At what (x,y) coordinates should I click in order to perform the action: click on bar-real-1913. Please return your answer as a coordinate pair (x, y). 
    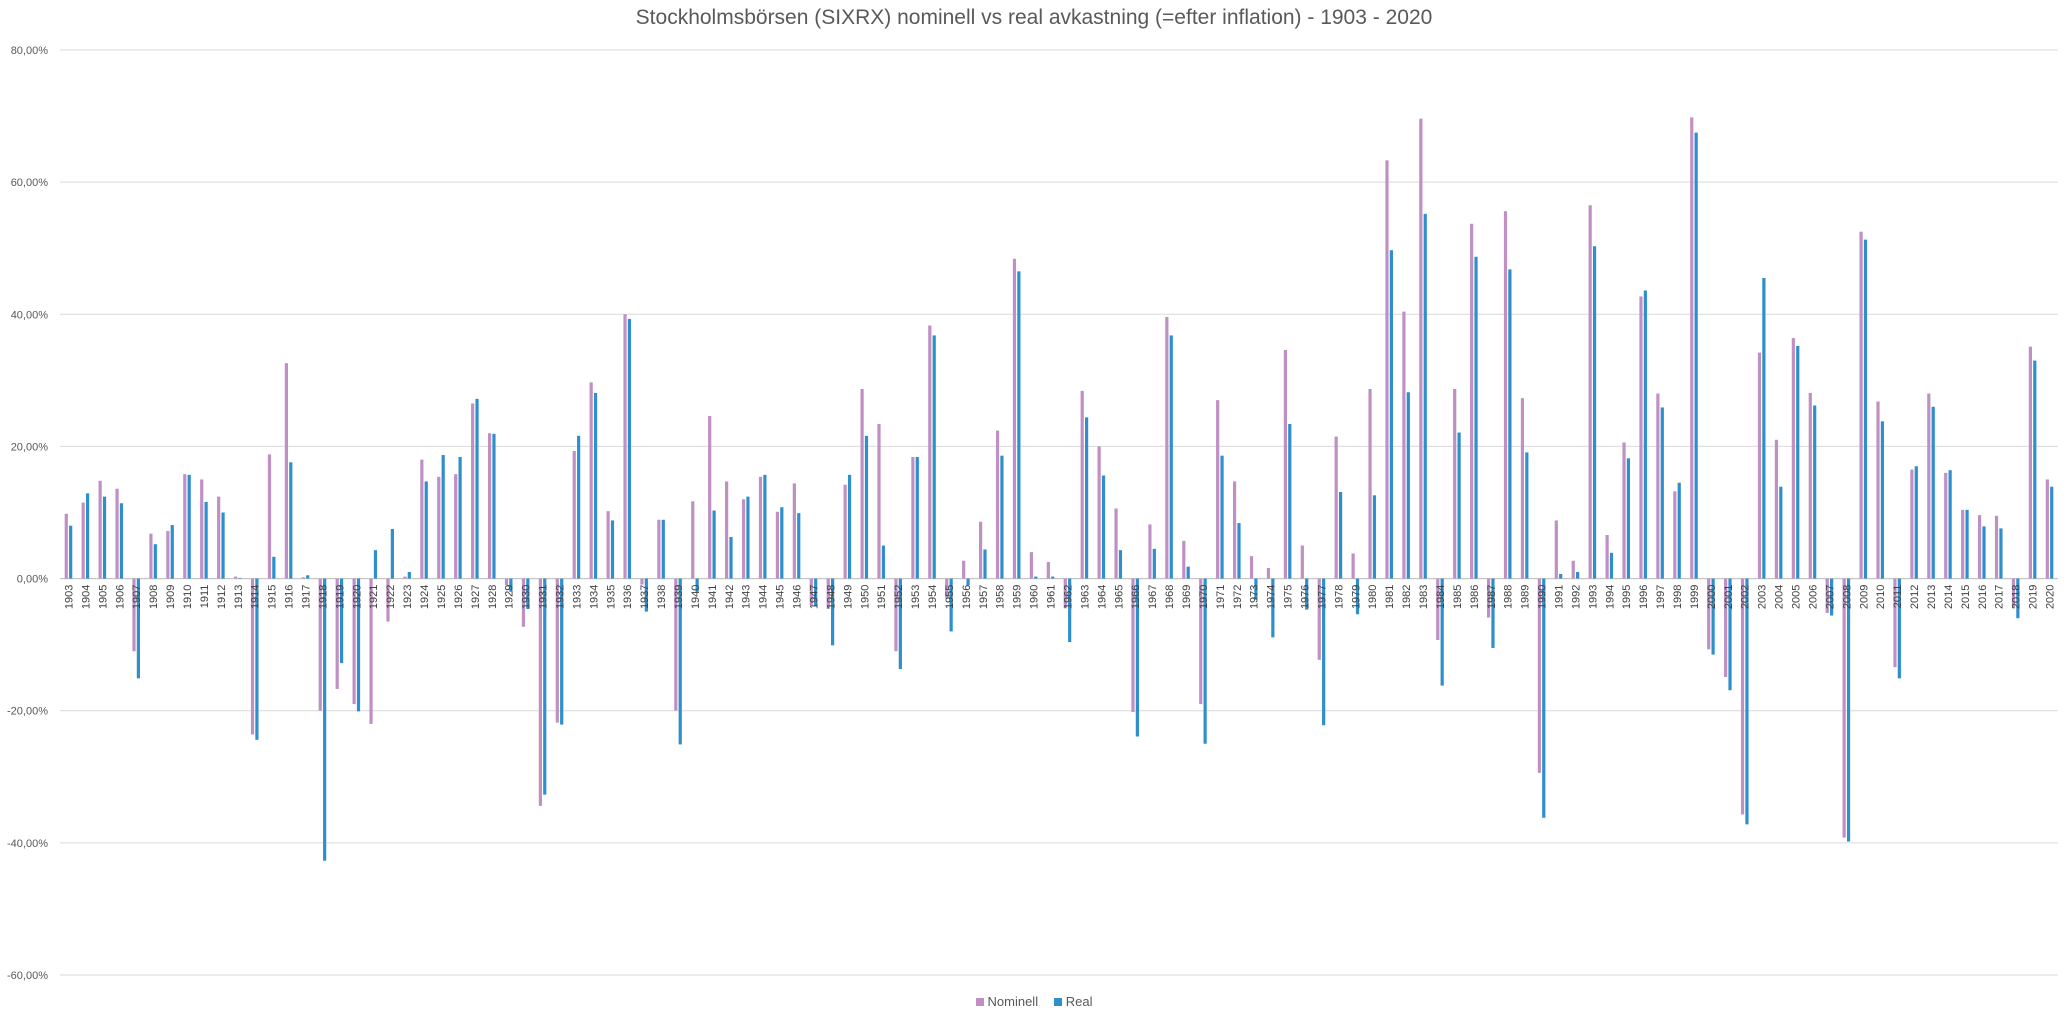
    Looking at the image, I should click on (240, 578).